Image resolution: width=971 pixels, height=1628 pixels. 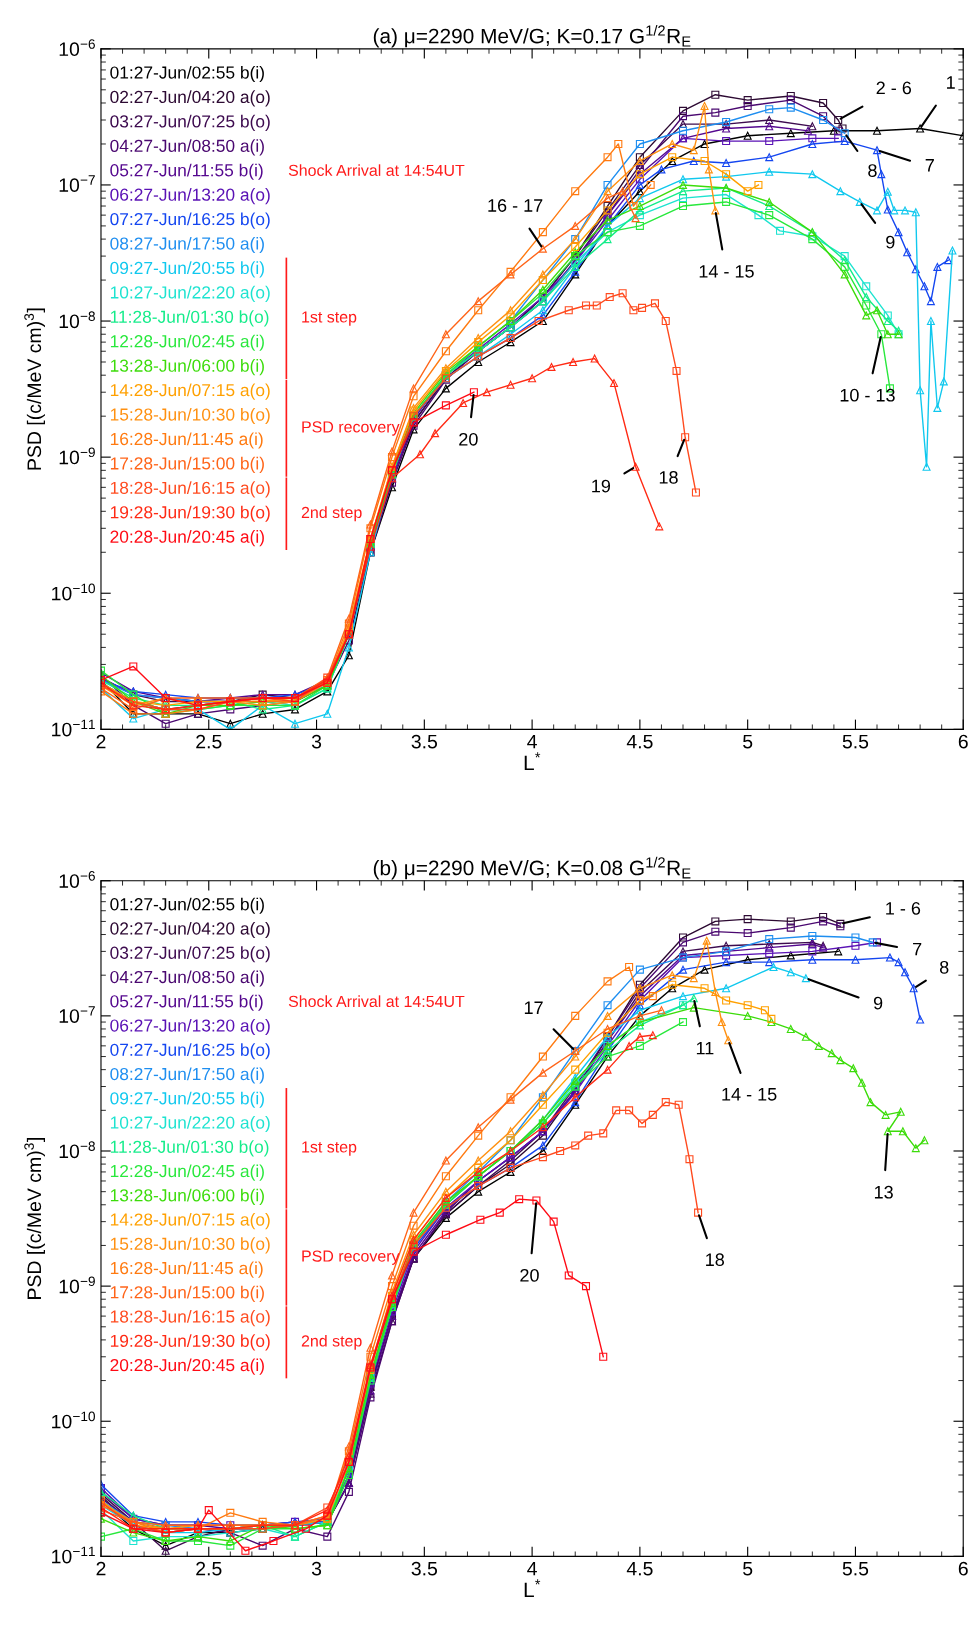 I want to click on y-tick-label: 10$^{−9}$, so click(x=77, y=456).